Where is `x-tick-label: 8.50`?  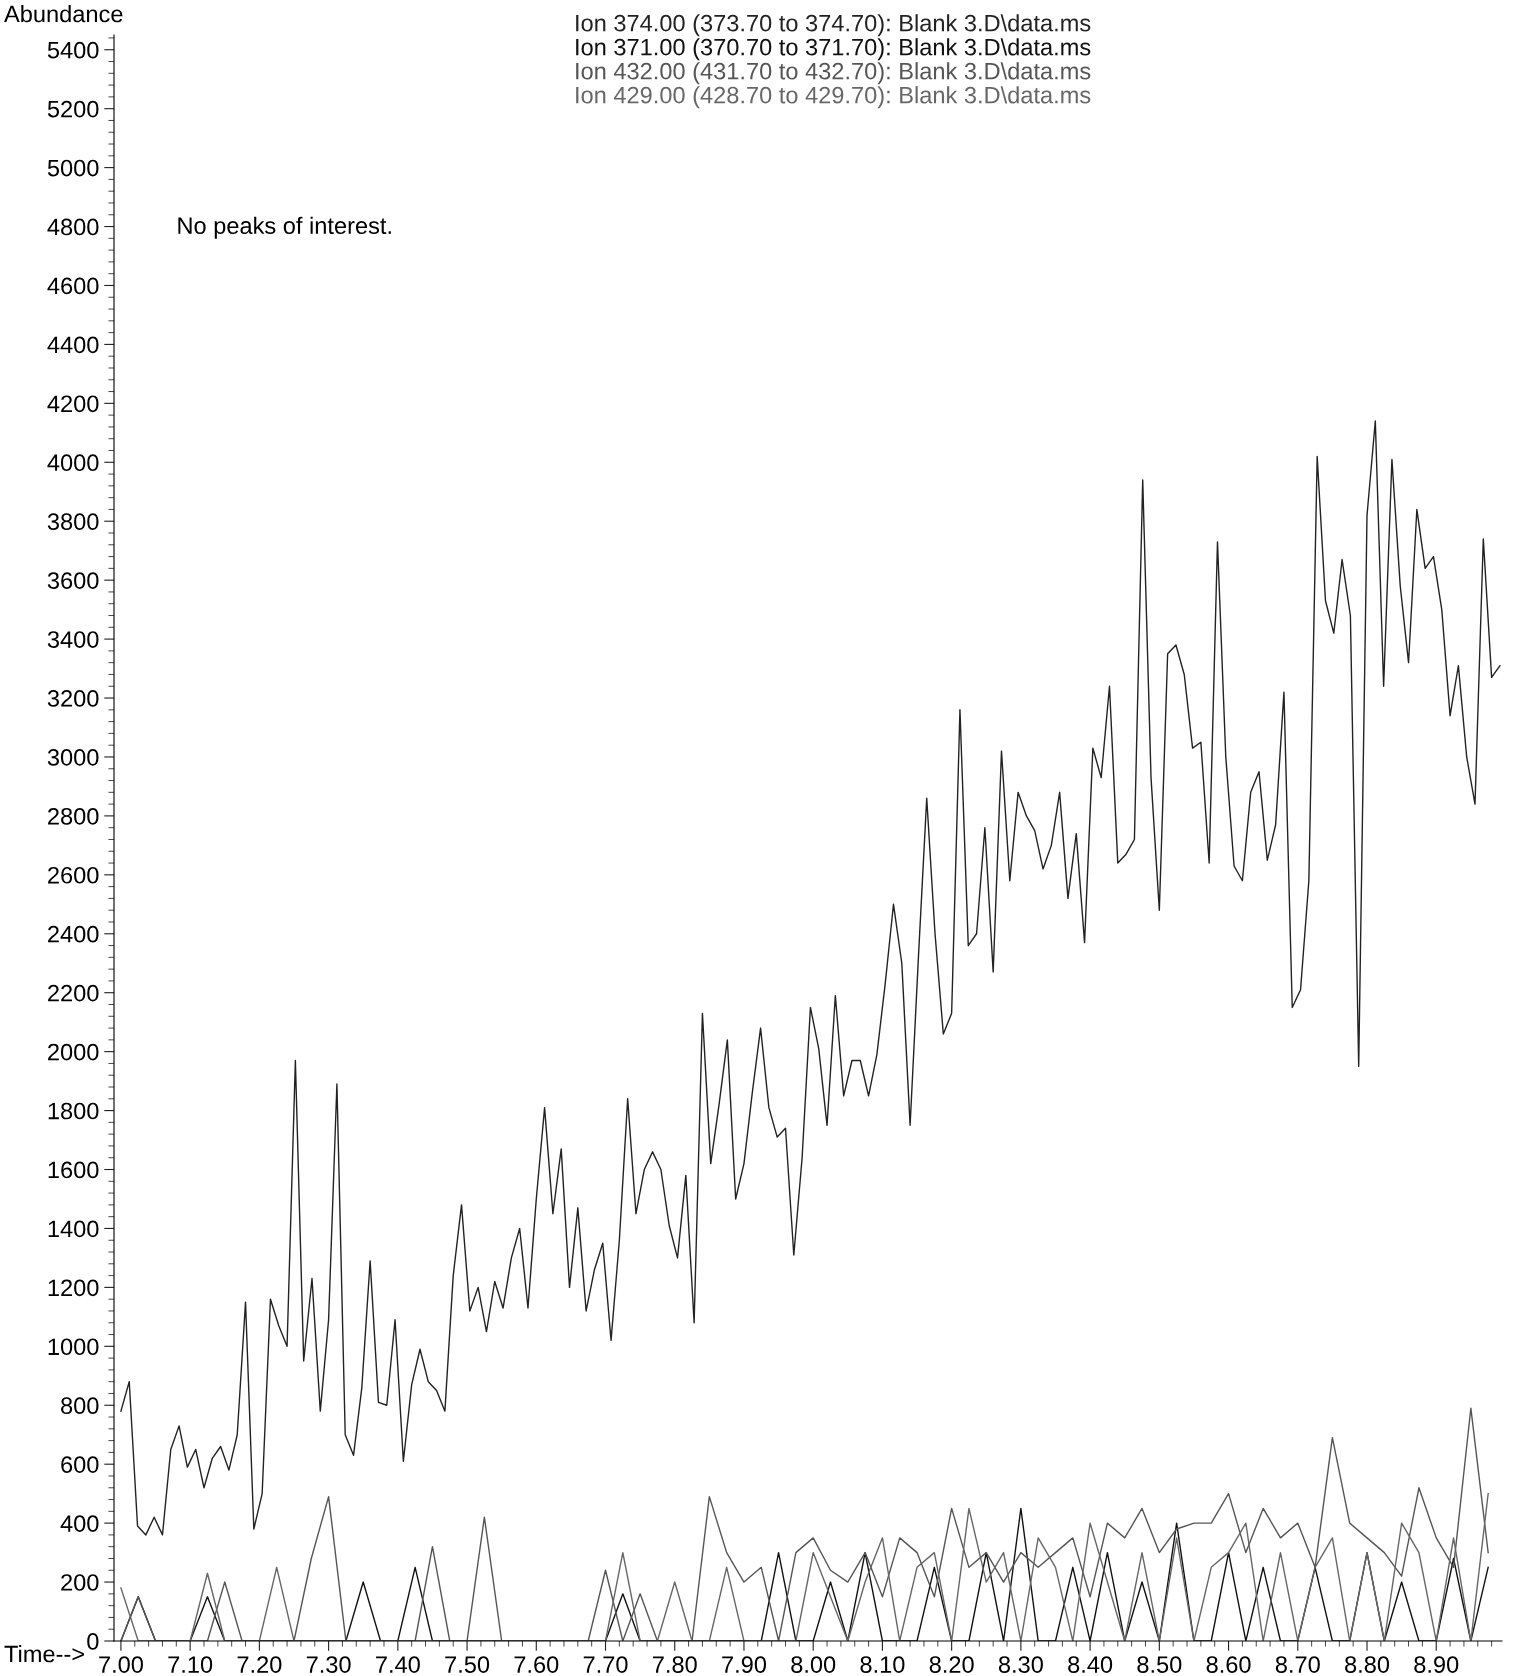 x-tick-label: 8.50 is located at coordinates (1159, 1664).